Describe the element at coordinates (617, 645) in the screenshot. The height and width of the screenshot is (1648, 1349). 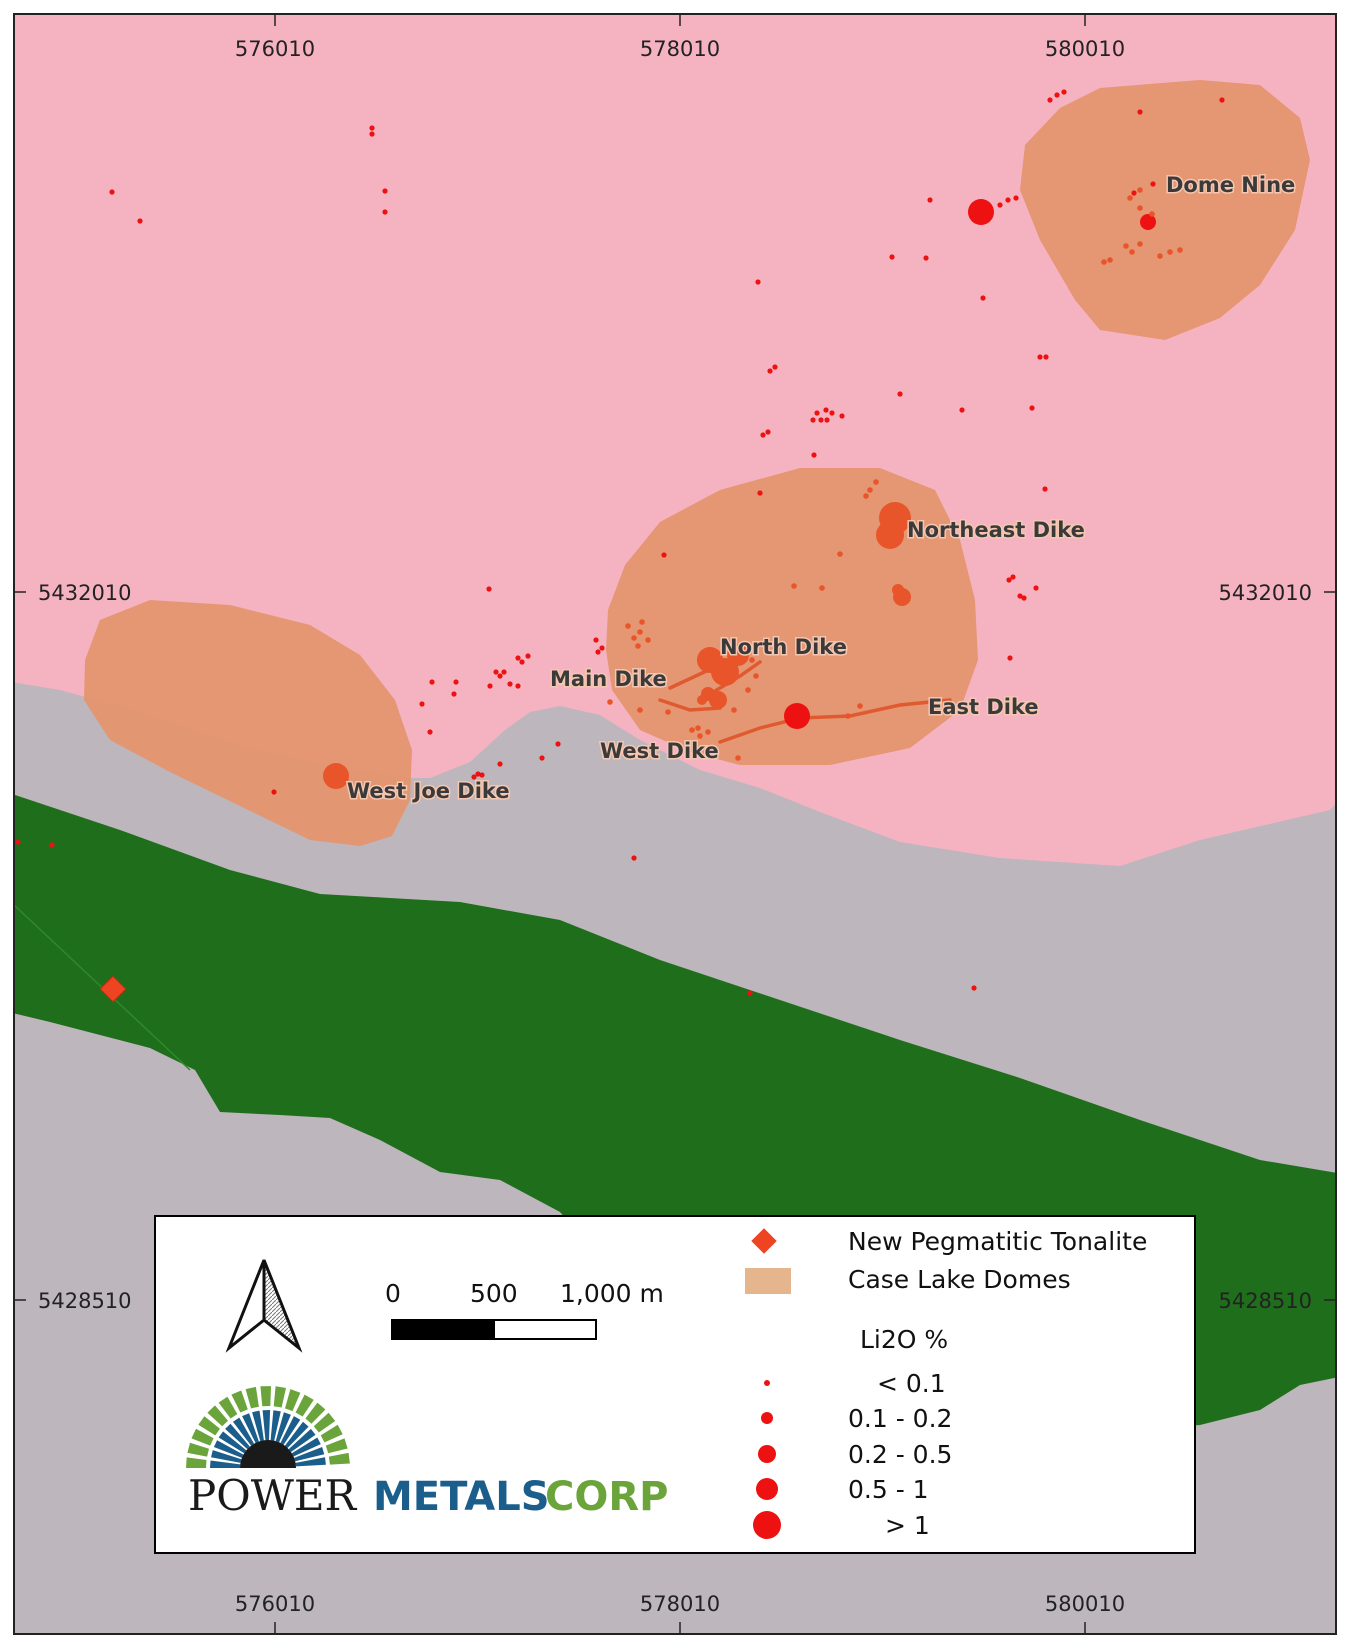
I see `orange-sample-points` at that location.